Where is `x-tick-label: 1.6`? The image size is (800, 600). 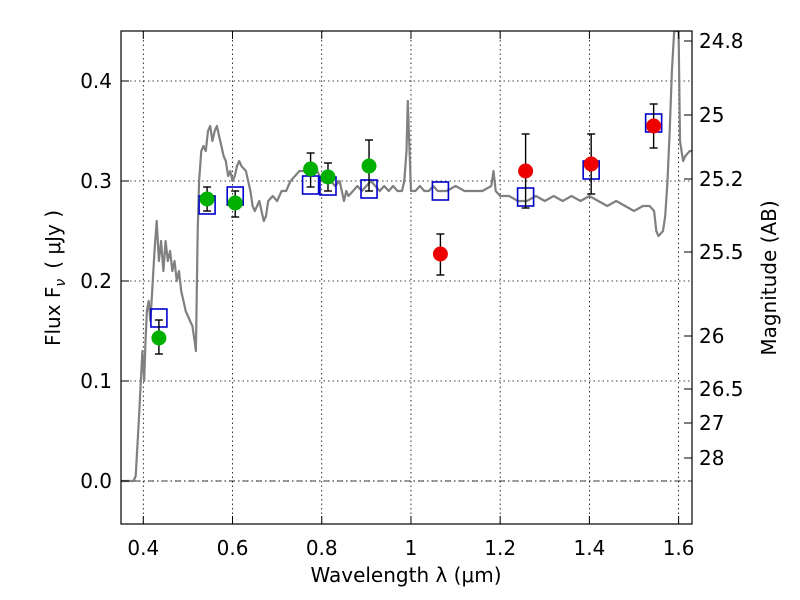
x-tick-label: 1.6 is located at coordinates (679, 548).